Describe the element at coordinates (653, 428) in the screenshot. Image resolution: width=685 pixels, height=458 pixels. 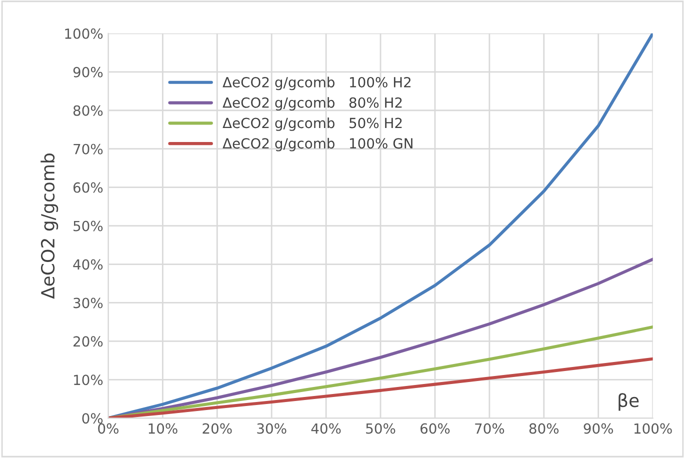
I see `x-tick-label: 100%` at that location.